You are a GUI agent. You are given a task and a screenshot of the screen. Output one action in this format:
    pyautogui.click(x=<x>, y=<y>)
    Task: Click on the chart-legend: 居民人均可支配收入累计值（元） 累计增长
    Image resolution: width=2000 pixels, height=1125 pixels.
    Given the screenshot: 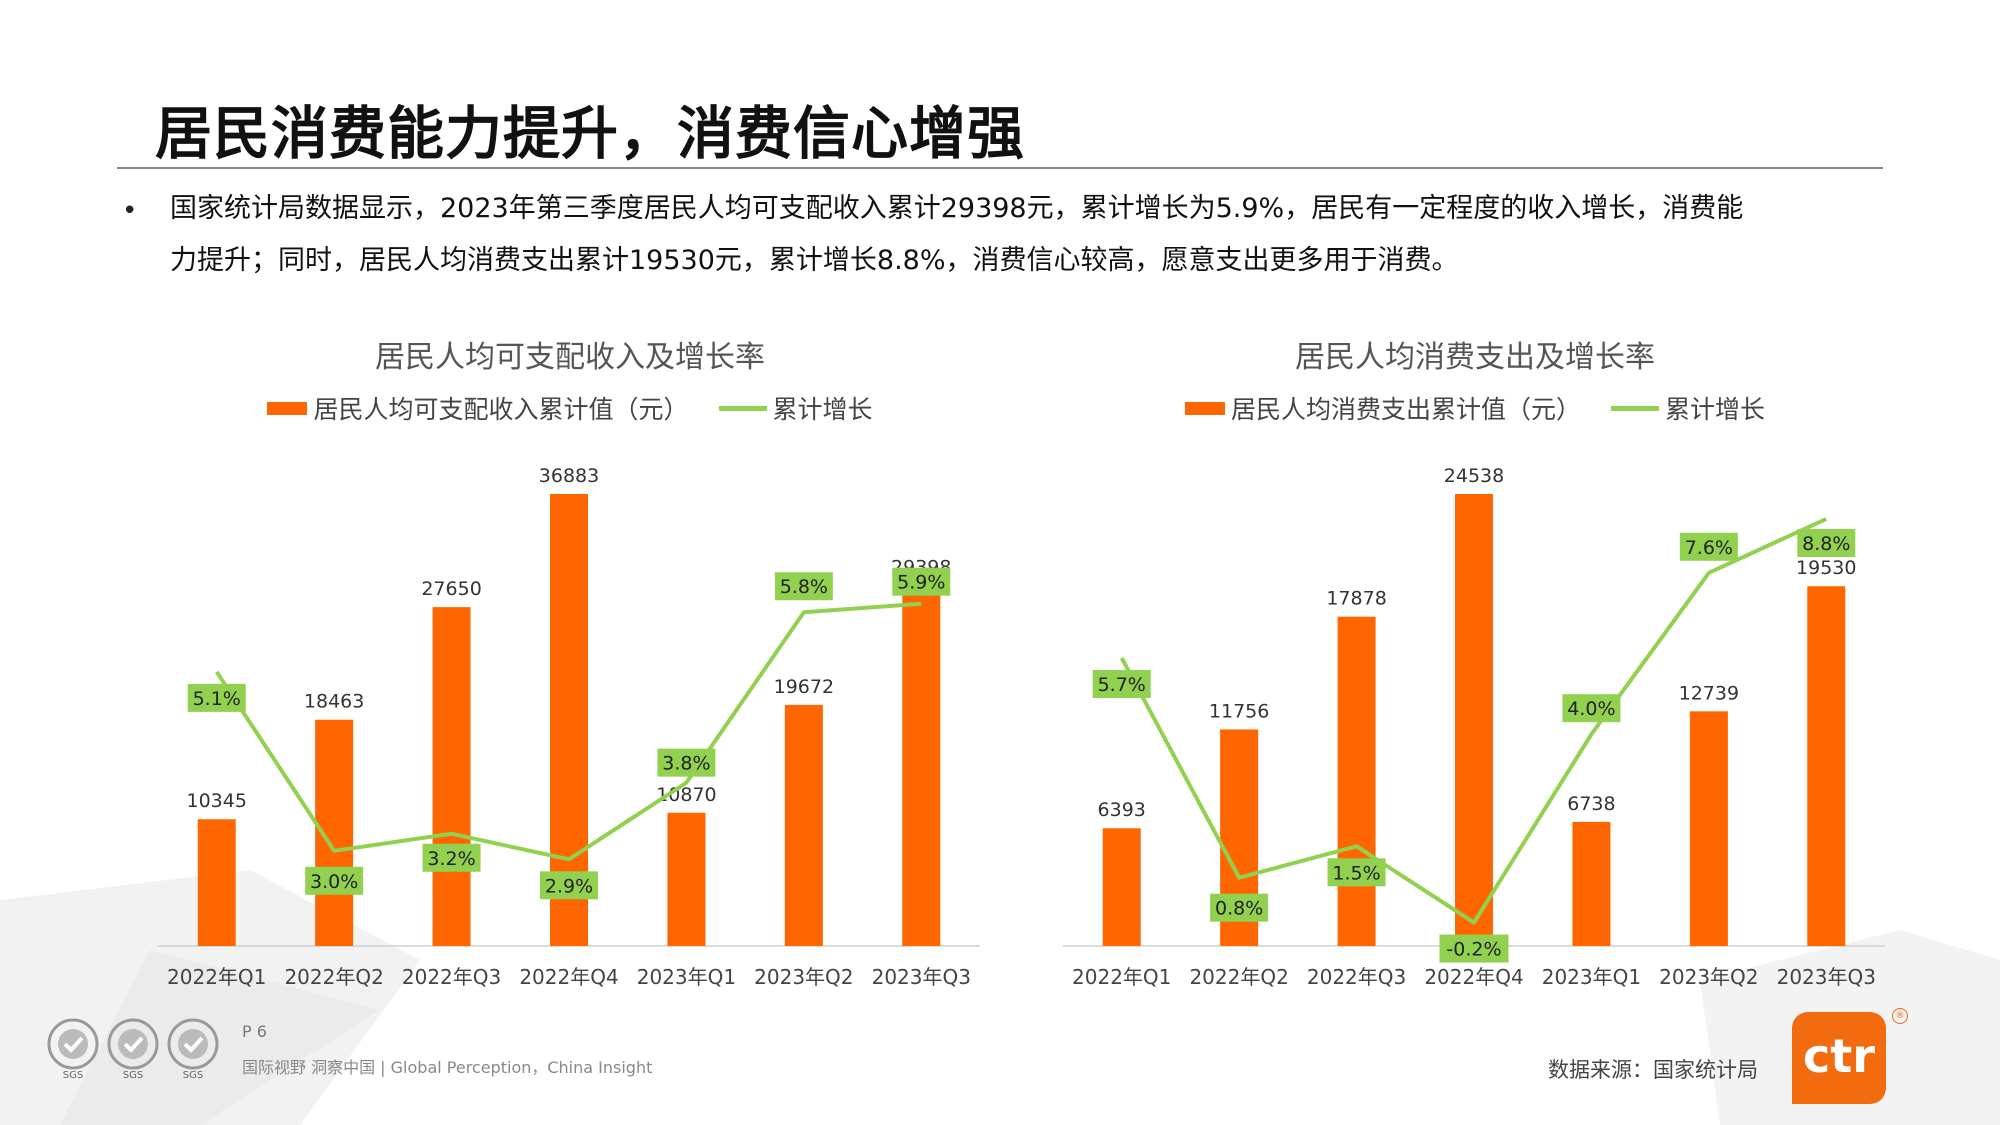 What is the action you would take?
    pyautogui.click(x=570, y=408)
    